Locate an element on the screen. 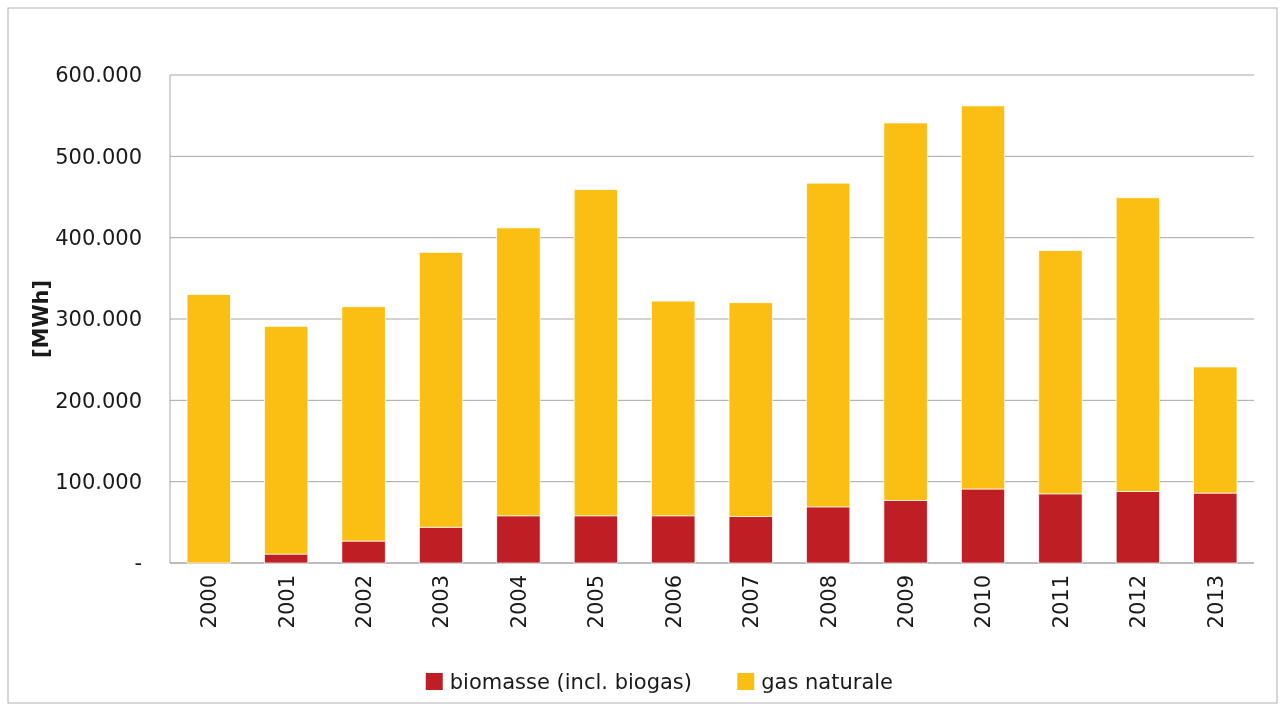 Image resolution: width=1279 pixels, height=704 pixels. y-tick-label: 300.000 is located at coordinates (98, 319).